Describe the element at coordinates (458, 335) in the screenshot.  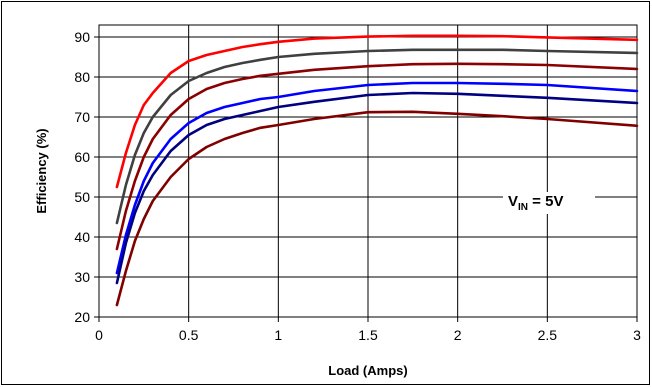
I see `x-tick-label: 2` at that location.